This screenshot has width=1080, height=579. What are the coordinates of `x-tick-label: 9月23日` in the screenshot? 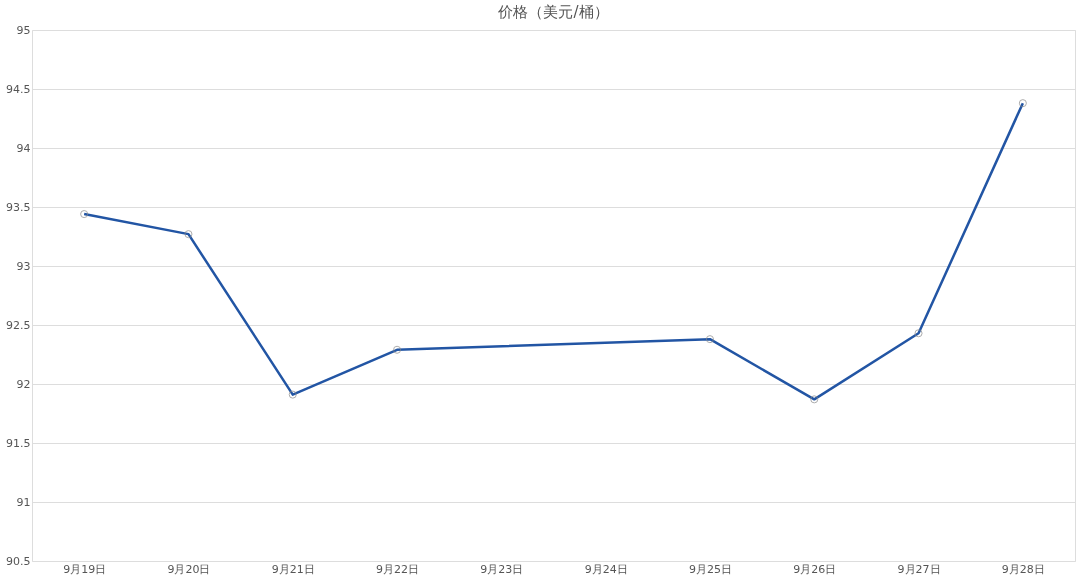 It's located at (502, 569).